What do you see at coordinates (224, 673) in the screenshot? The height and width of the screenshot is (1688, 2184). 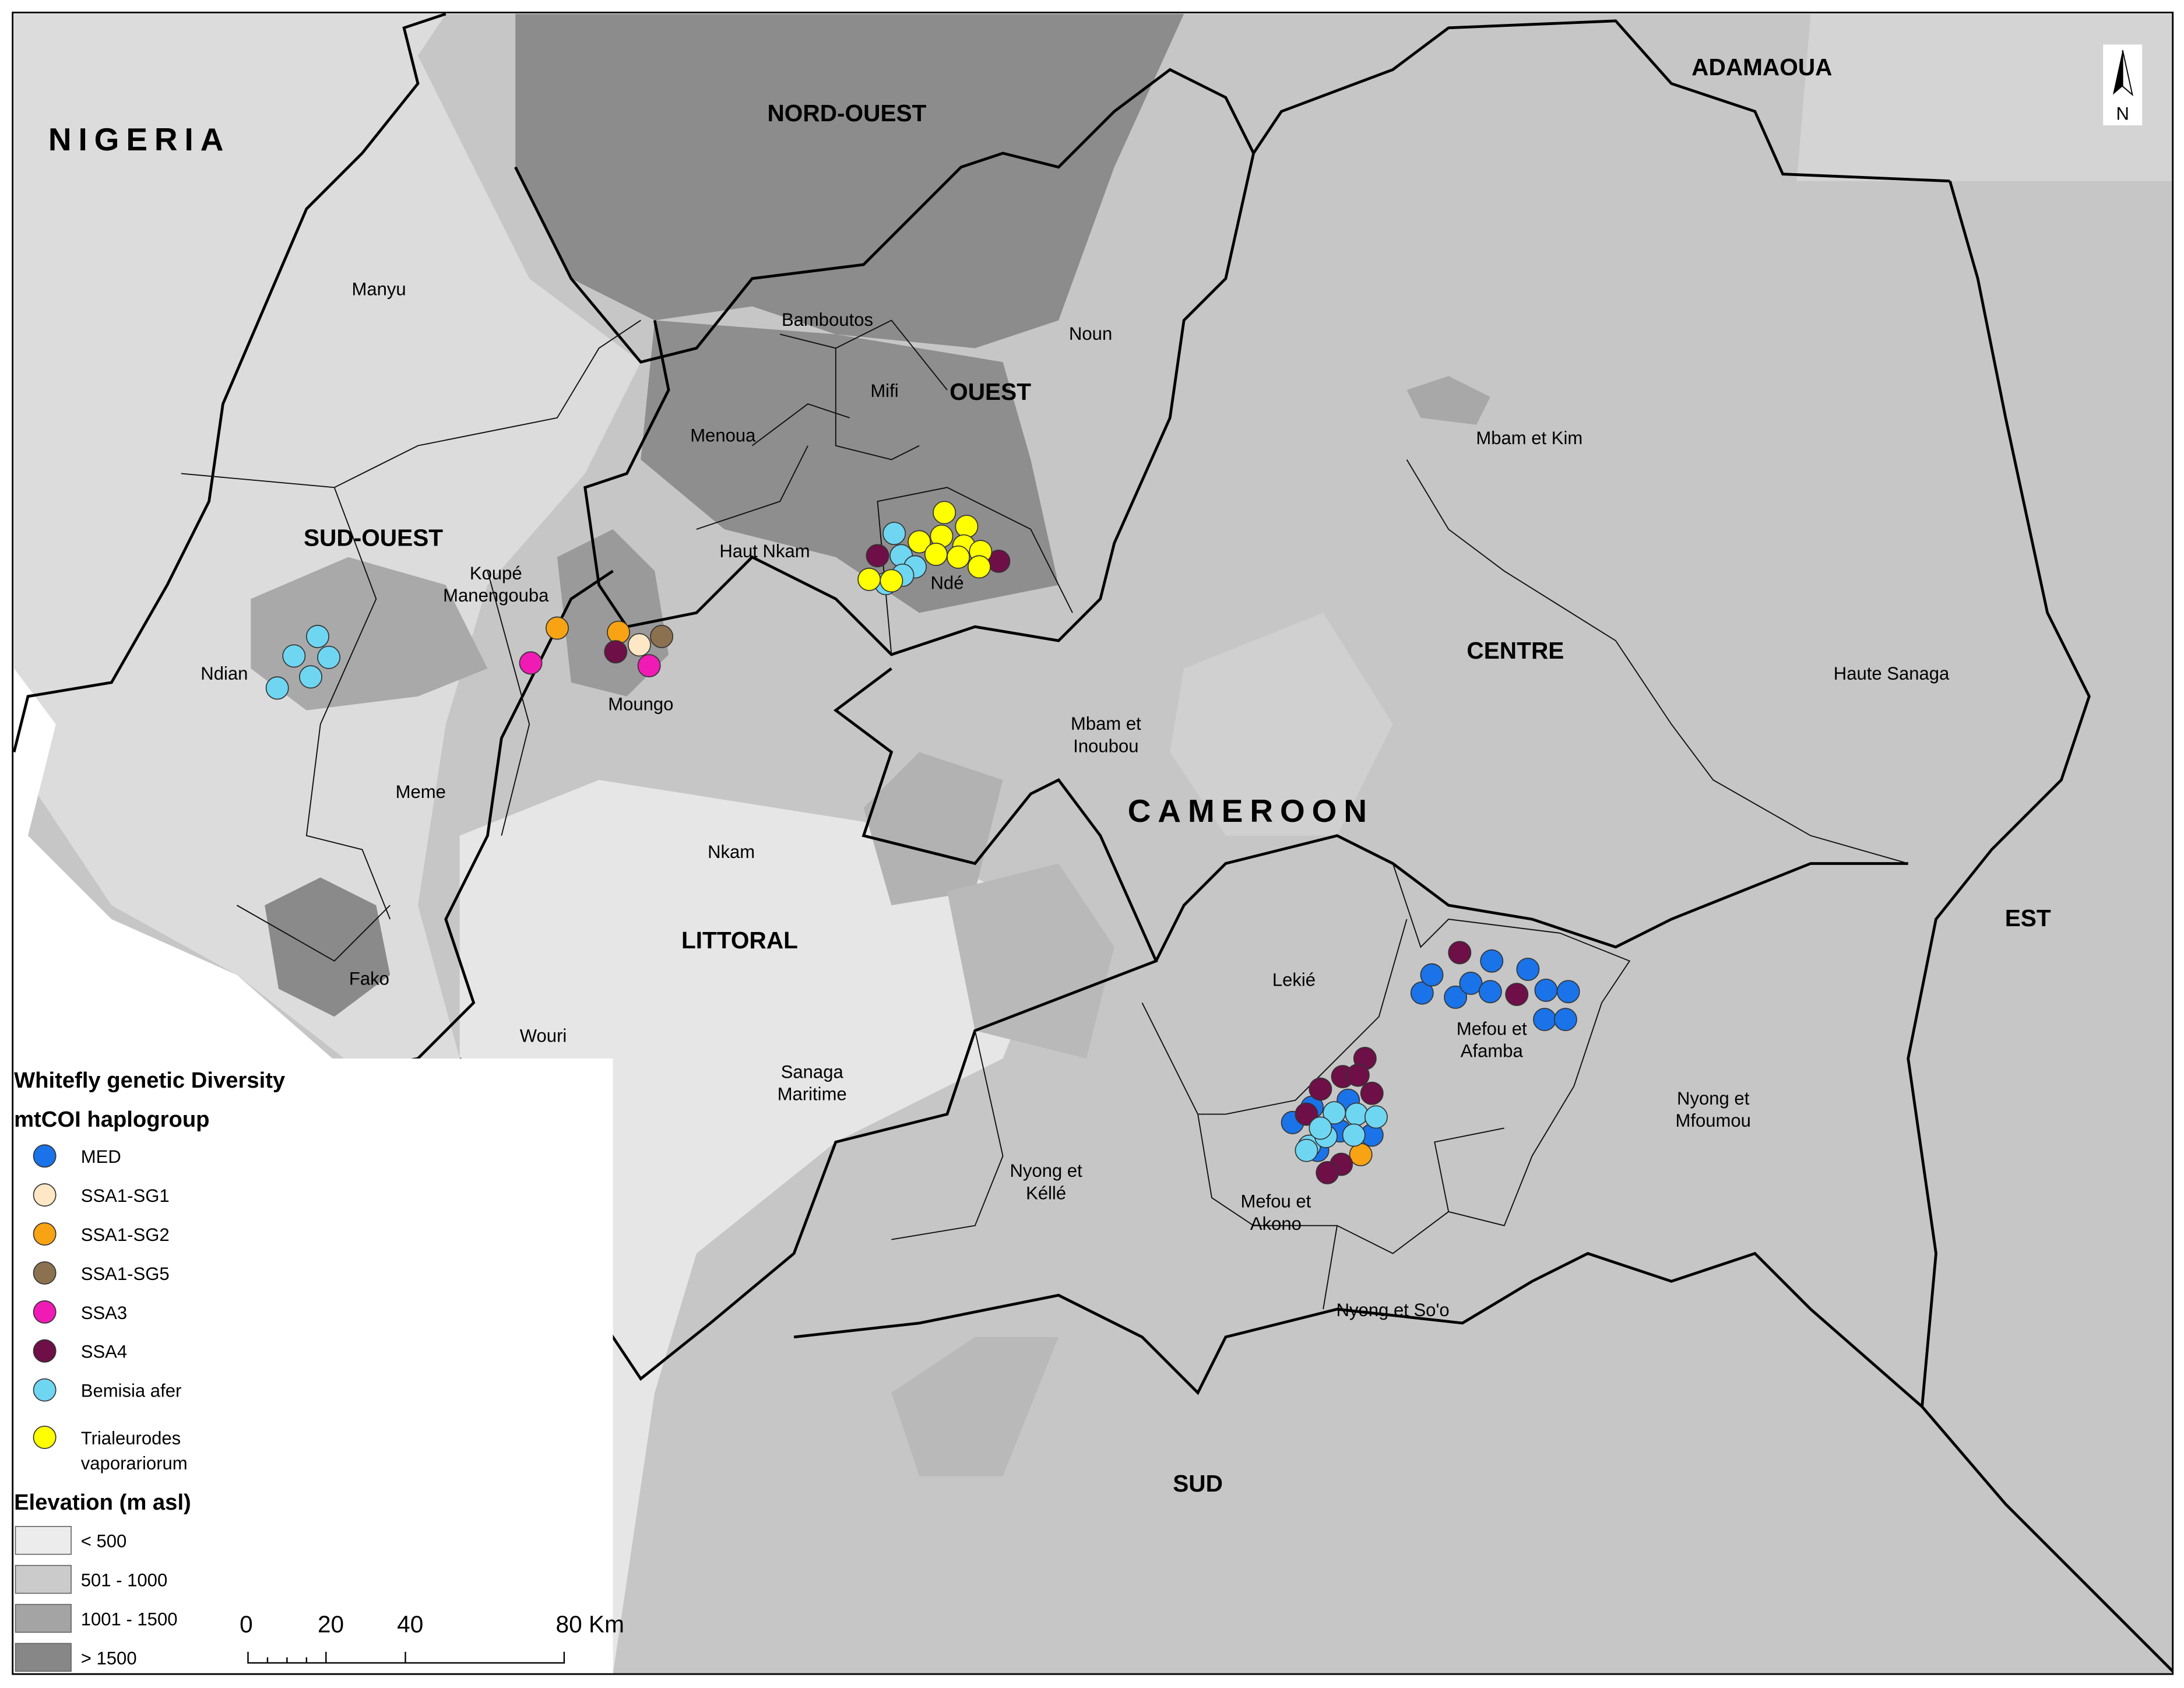 I see `label: Ndian` at bounding box center [224, 673].